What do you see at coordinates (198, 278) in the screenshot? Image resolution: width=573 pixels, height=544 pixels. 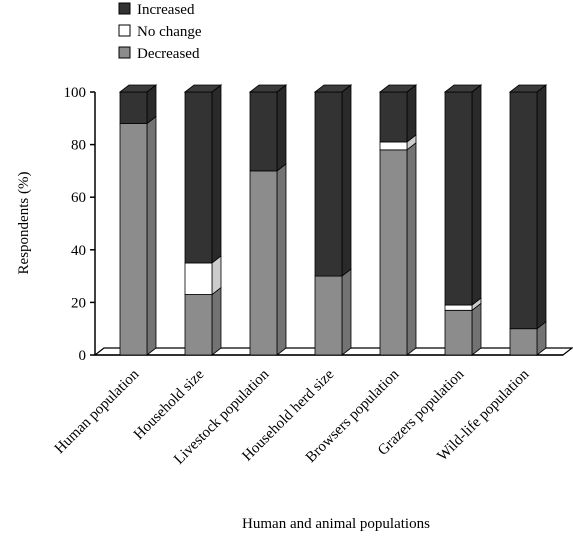 I see `bar-no-change-household-size` at bounding box center [198, 278].